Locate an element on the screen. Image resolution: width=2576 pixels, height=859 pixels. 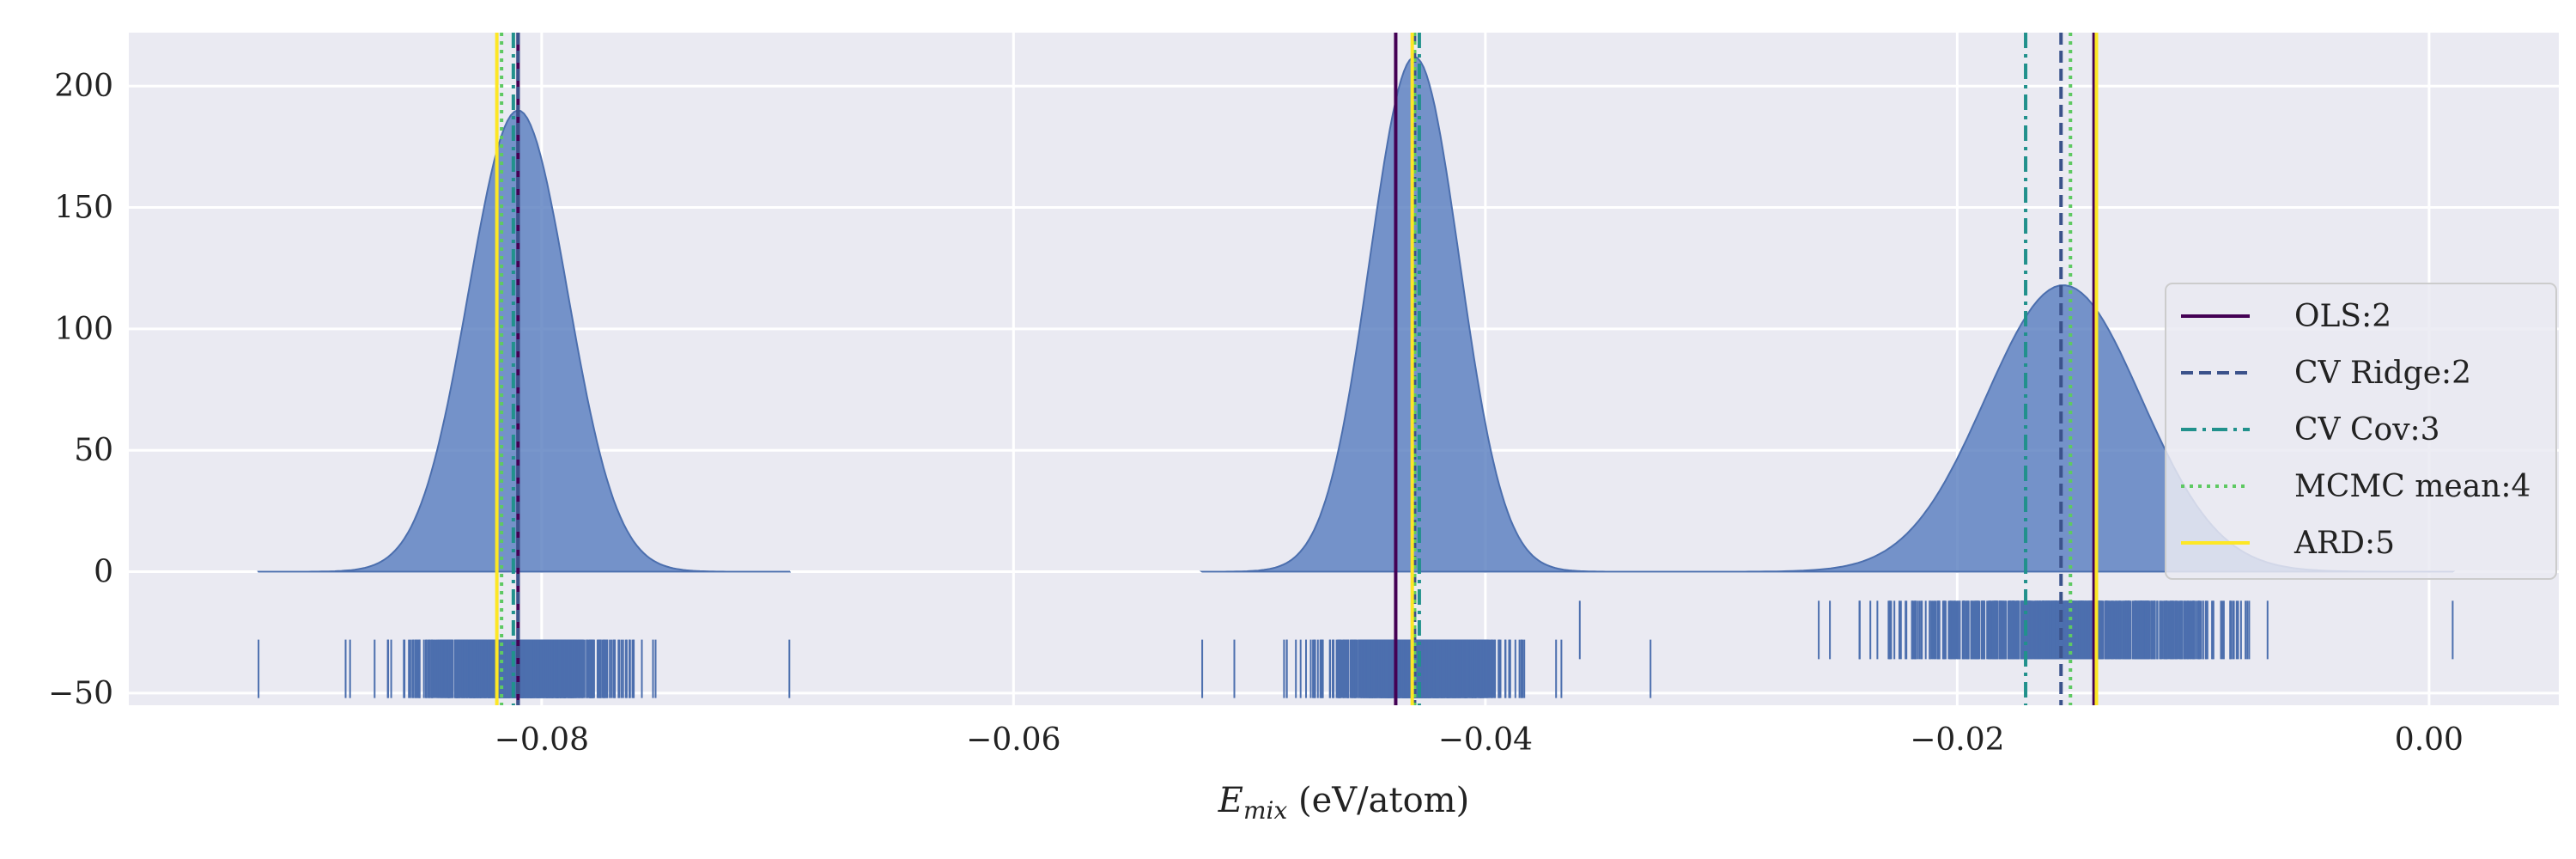
x-axis-label: Emix (eV/atom) is located at coordinates (1343, 803).